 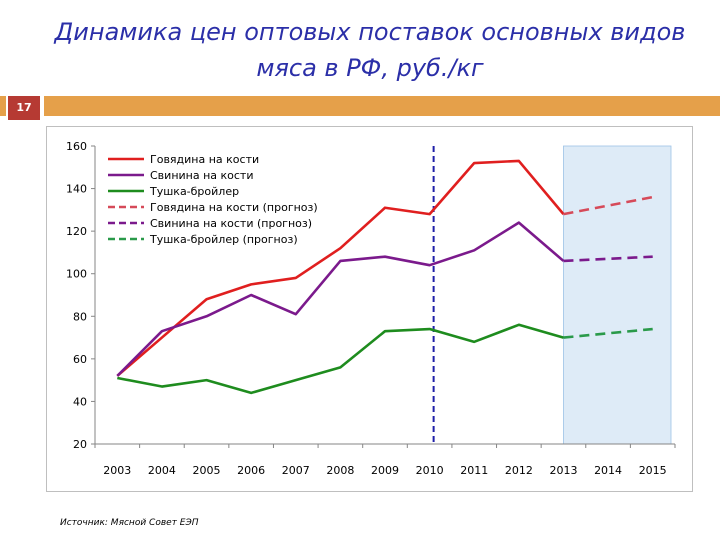 What do you see at coordinates (76, 231) in the screenshot?
I see `y-tick-label: 120` at bounding box center [76, 231].